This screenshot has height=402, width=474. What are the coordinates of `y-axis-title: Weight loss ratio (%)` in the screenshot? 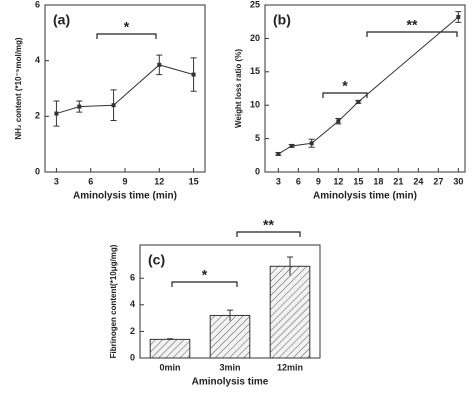 It's located at (238, 88).